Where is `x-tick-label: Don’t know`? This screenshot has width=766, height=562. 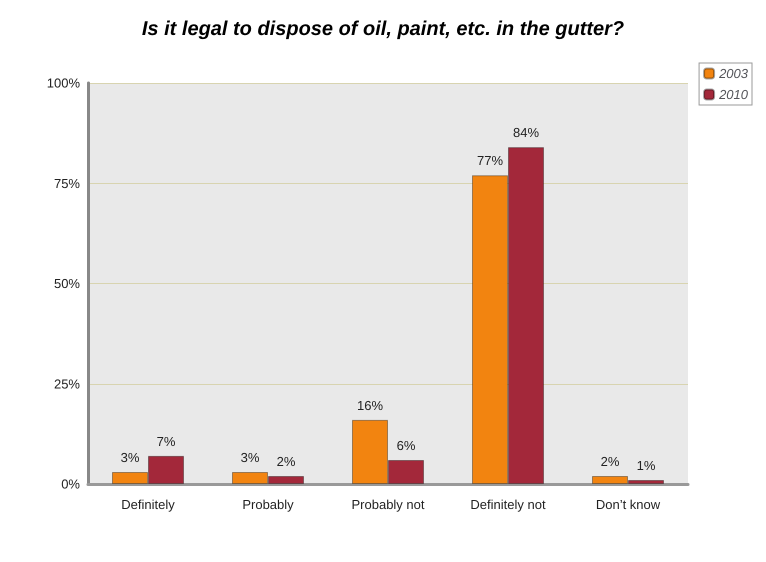 x-tick-label: Don’t know is located at coordinates (628, 504).